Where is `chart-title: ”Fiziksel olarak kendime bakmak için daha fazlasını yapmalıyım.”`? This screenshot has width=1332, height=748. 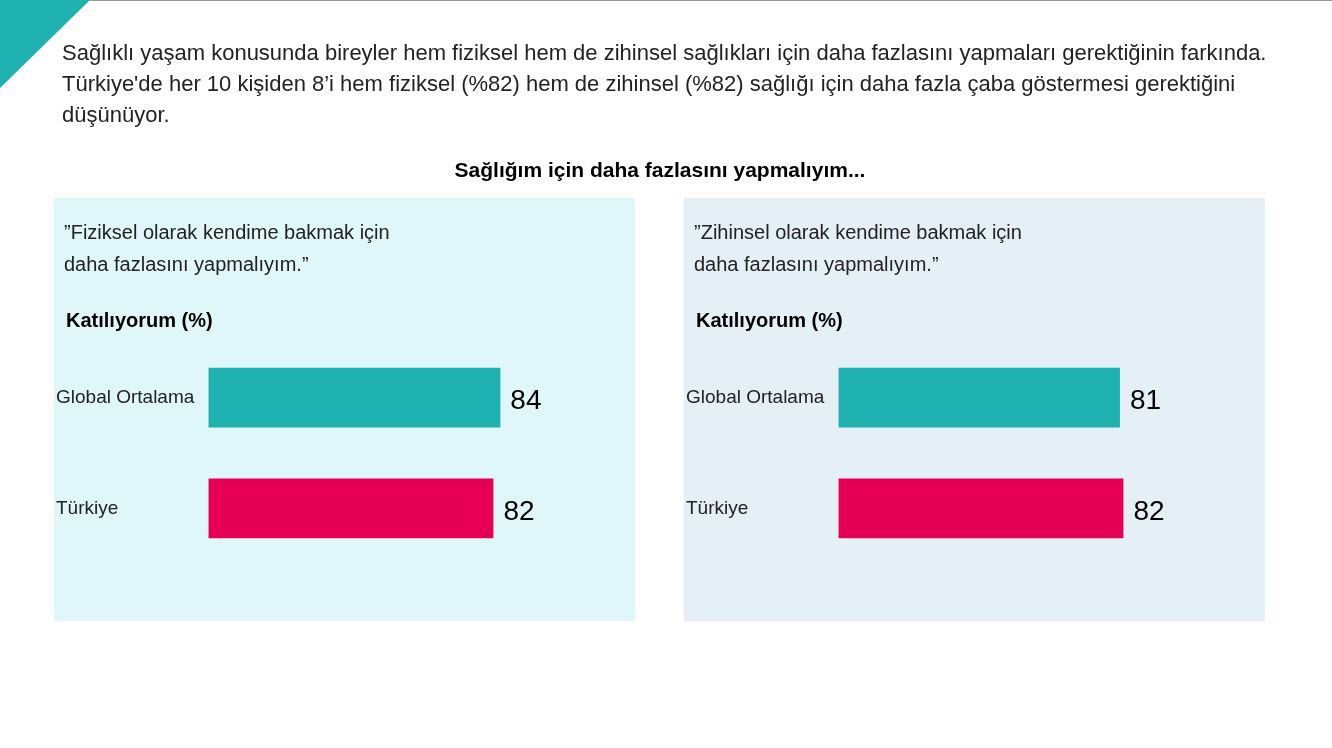
chart-title: ”Fiziksel olarak kendime bakmak için daha fazlasını yapmalıyım.” is located at coordinates (227, 248).